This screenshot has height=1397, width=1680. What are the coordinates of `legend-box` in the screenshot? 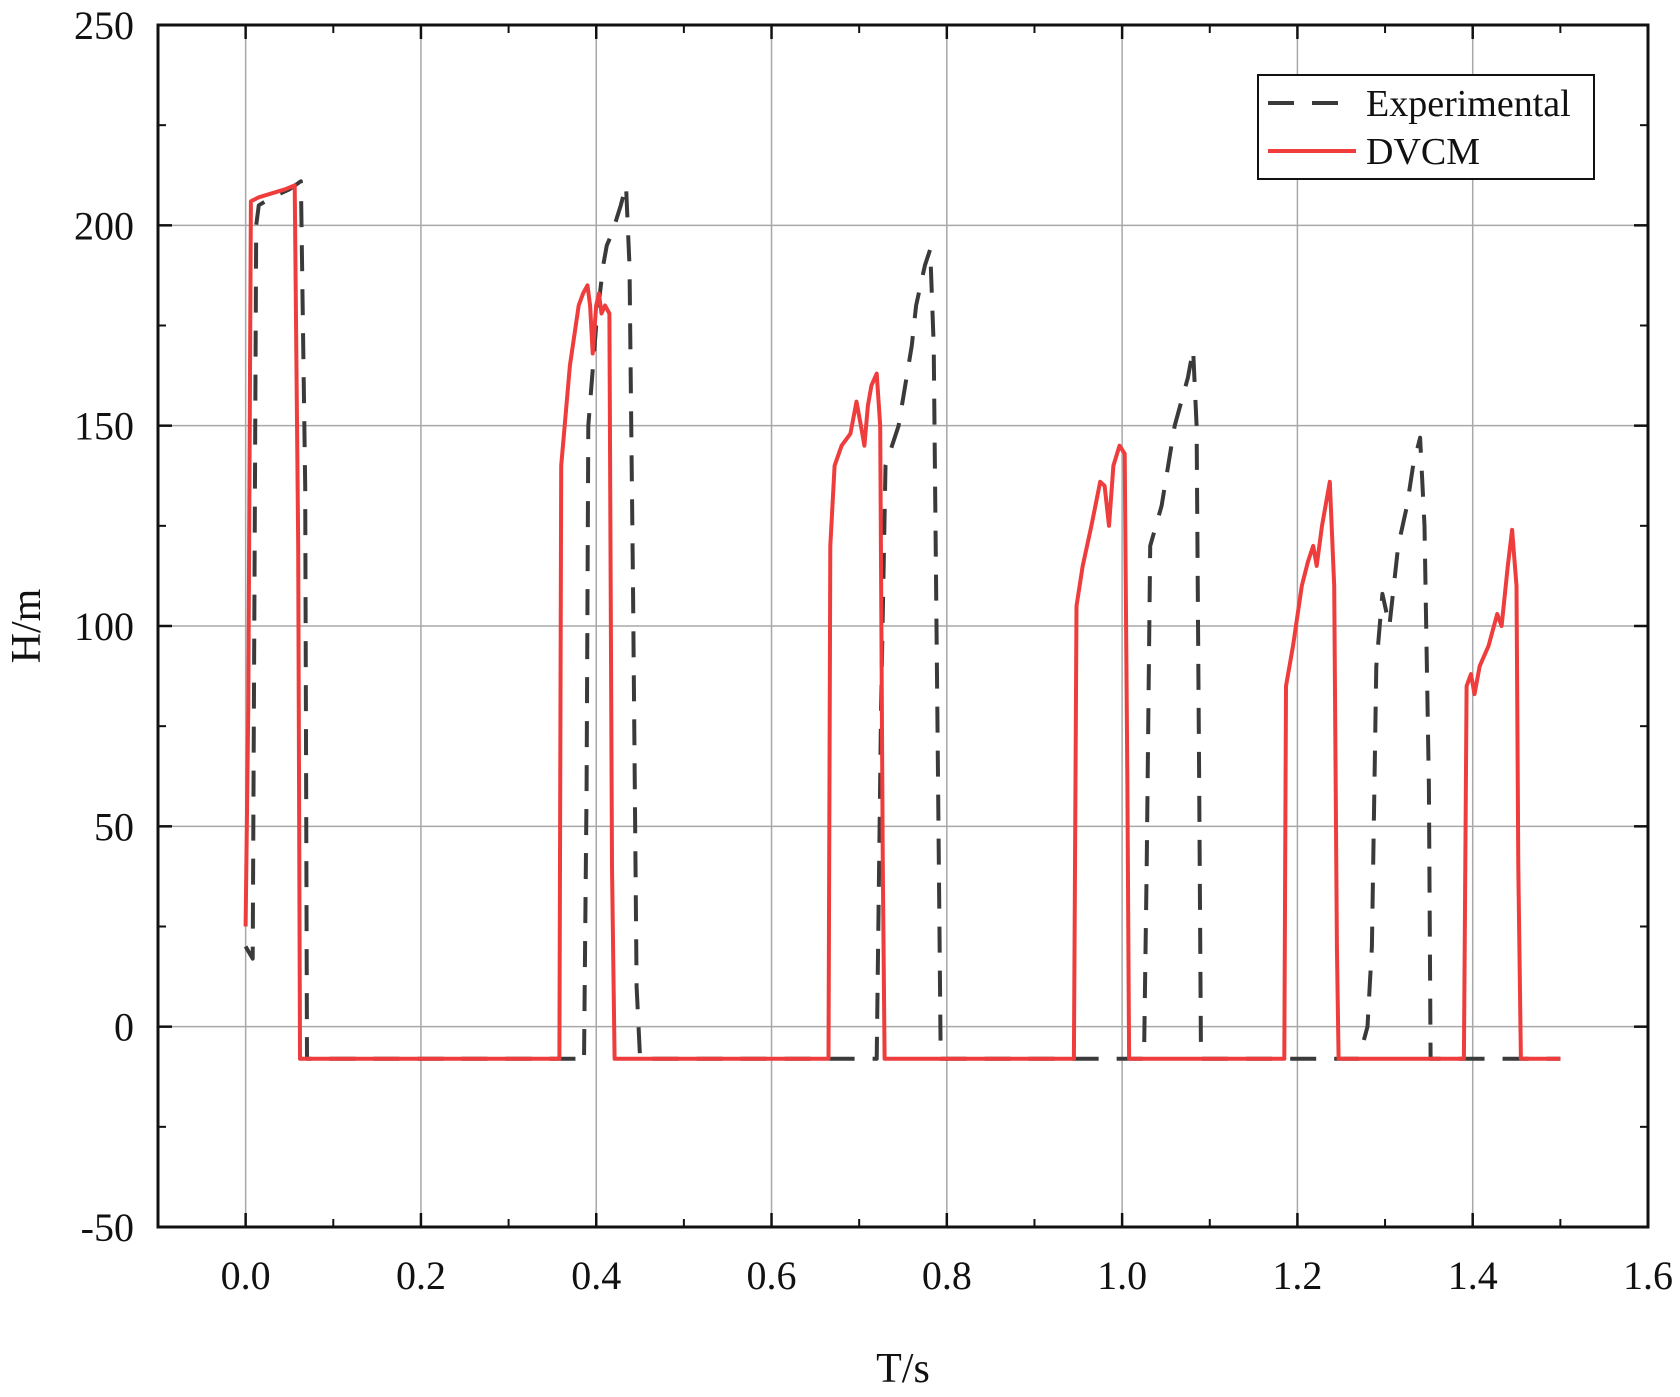 It's located at (1426, 127).